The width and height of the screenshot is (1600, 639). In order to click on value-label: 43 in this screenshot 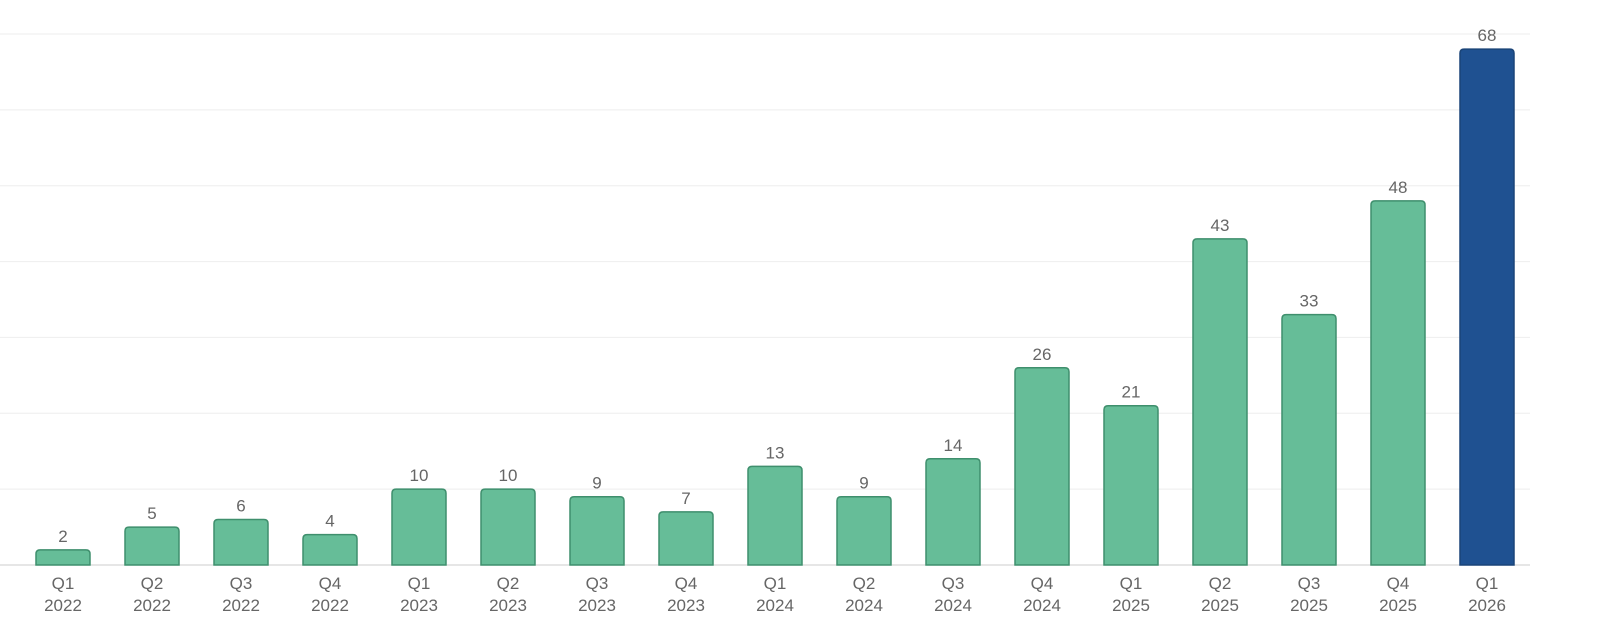, I will do `click(1220, 225)`.